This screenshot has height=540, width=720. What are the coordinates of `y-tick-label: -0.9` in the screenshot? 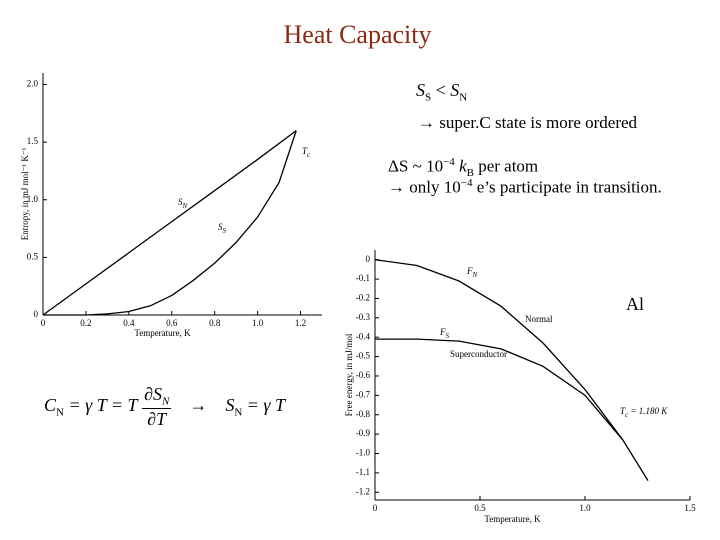 It's located at (363, 433).